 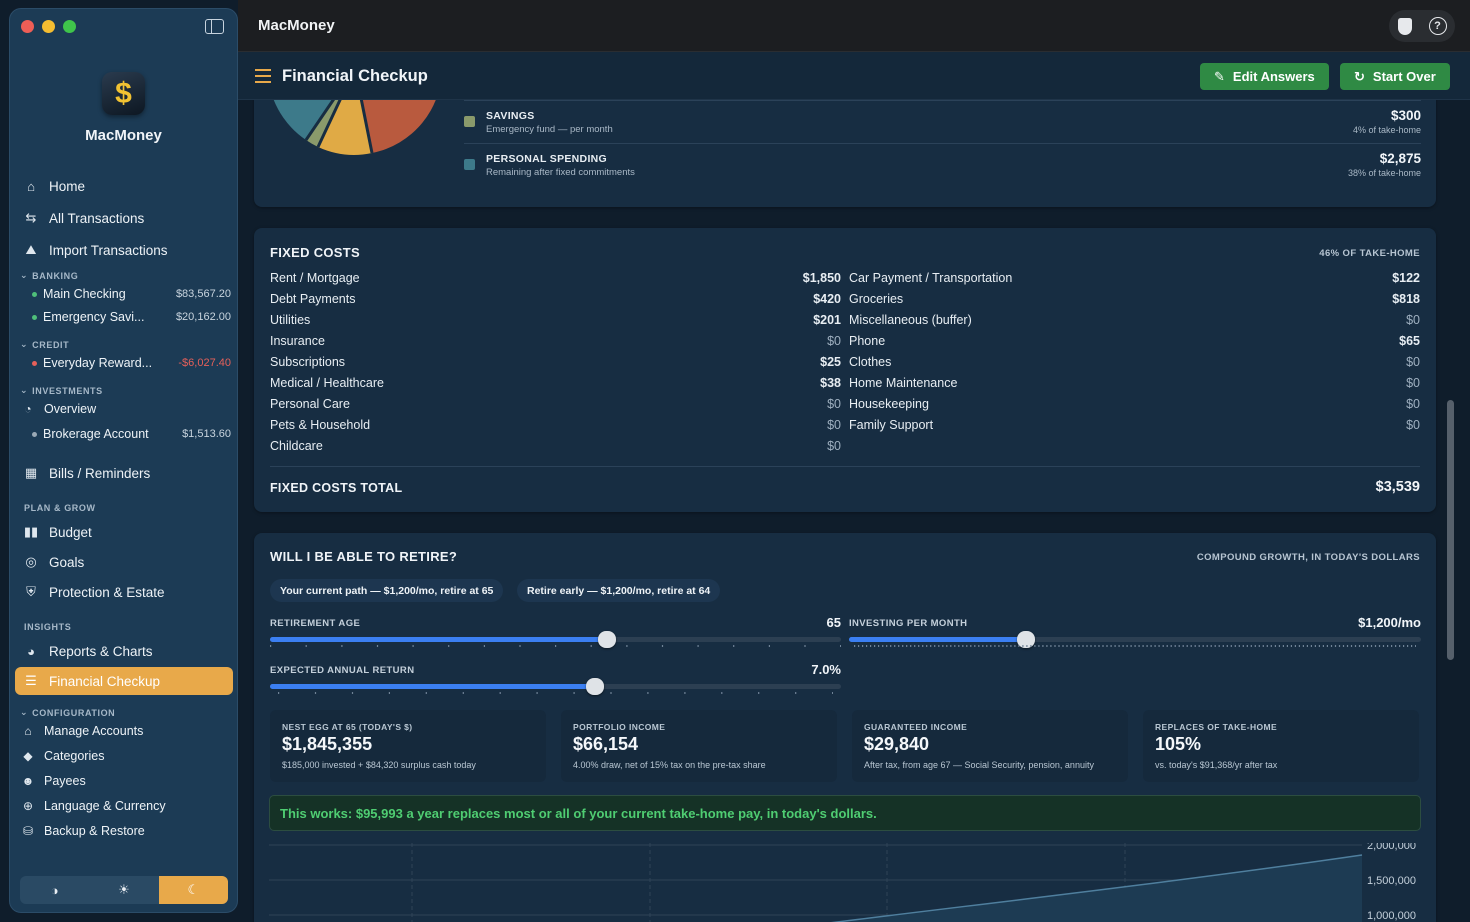 I want to click on investing-per-month-value: $1,200/mo, so click(x=1389, y=622).